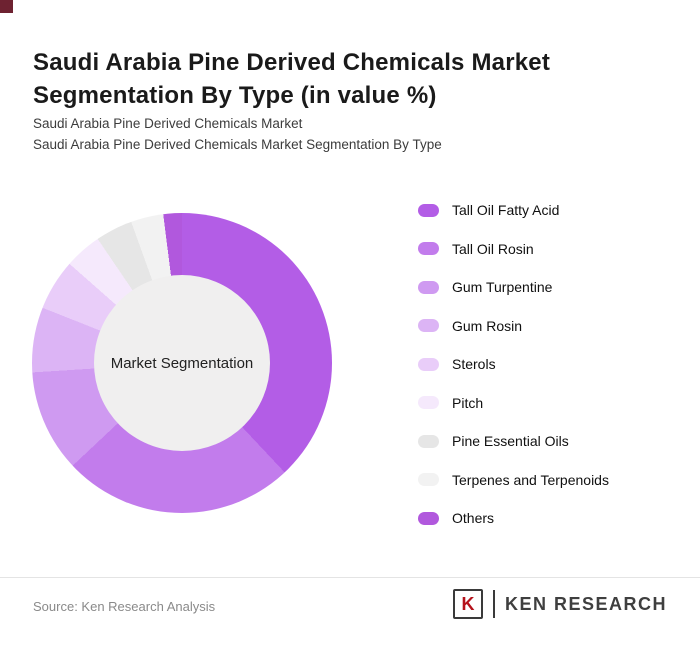 The width and height of the screenshot is (700, 653). What do you see at coordinates (474, 364) in the screenshot?
I see `legend-label: Sterols` at bounding box center [474, 364].